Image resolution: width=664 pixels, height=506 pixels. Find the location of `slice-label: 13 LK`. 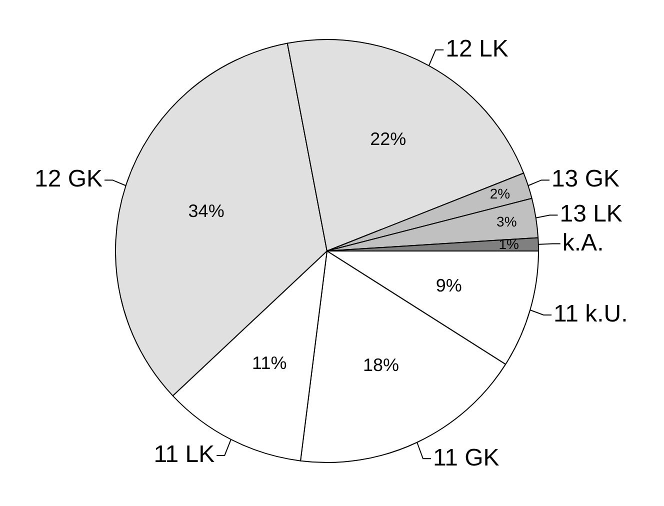

slice-label: 13 LK is located at coordinates (591, 214).